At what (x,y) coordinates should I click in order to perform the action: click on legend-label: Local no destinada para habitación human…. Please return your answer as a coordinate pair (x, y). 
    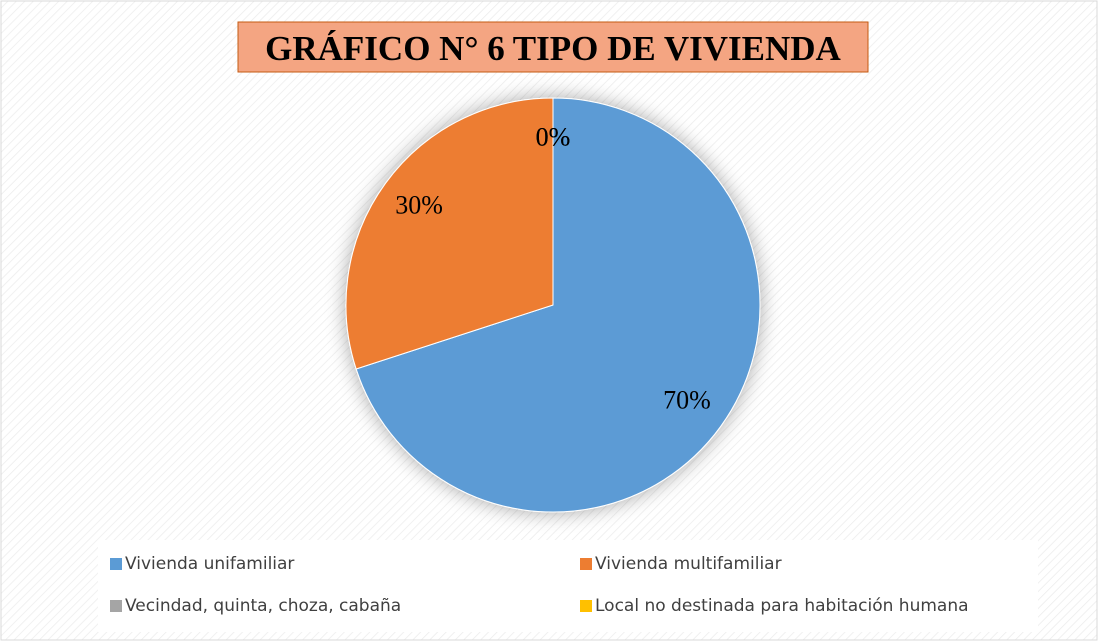
    Looking at the image, I should click on (782, 606).